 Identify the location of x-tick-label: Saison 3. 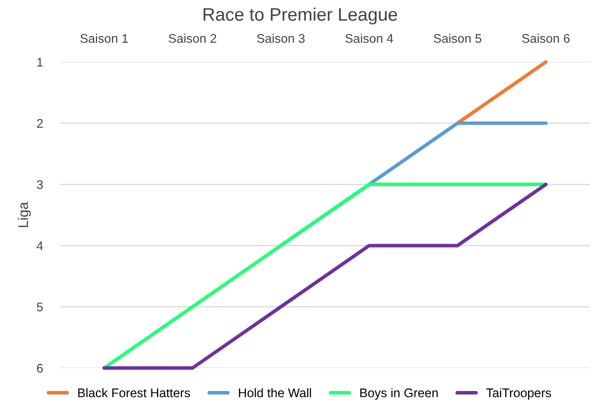
(281, 38).